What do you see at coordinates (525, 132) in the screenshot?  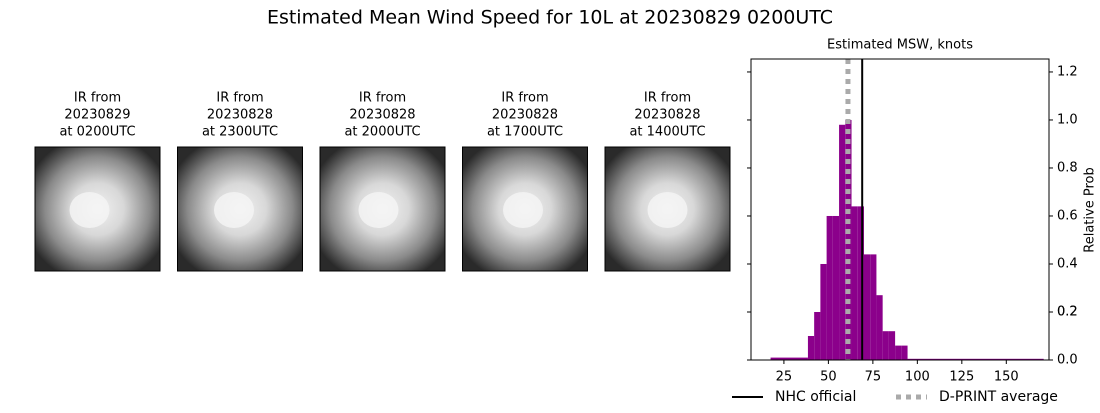 I see `image-caption: at 1700UTC` at bounding box center [525, 132].